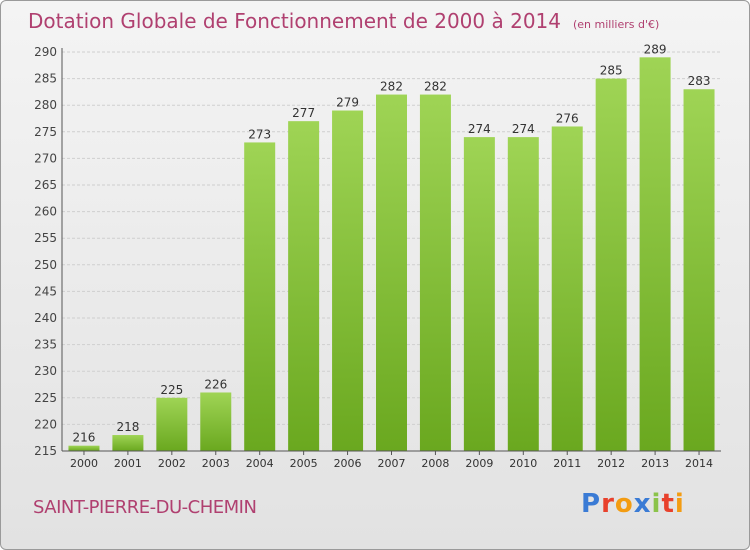 The image size is (750, 550). Describe the element at coordinates (303, 113) in the screenshot. I see `data-label: 277` at that location.